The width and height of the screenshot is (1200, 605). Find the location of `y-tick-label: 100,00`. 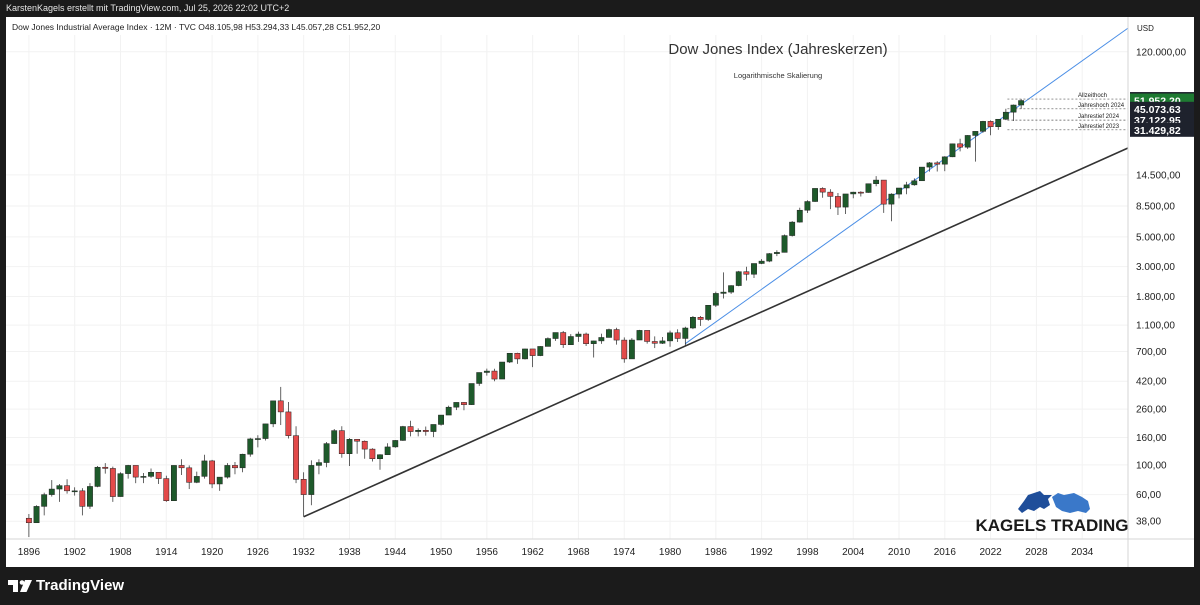

y-tick-label: 100,00 is located at coordinates (1151, 465).